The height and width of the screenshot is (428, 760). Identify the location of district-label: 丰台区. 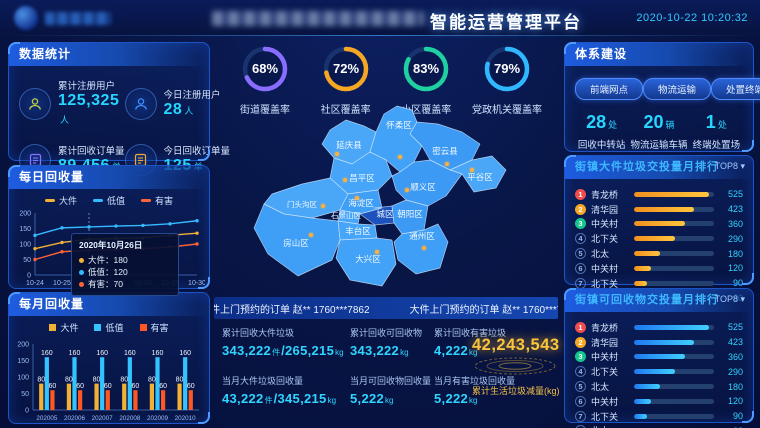
(358, 231).